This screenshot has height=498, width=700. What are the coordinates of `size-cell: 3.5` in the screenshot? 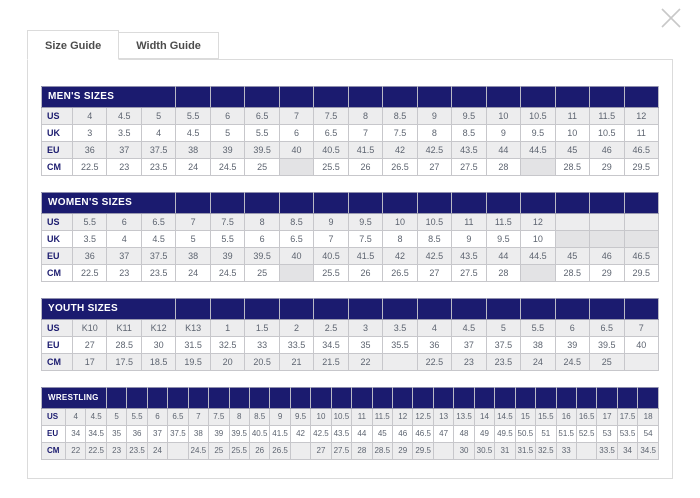 It's located at (89, 239).